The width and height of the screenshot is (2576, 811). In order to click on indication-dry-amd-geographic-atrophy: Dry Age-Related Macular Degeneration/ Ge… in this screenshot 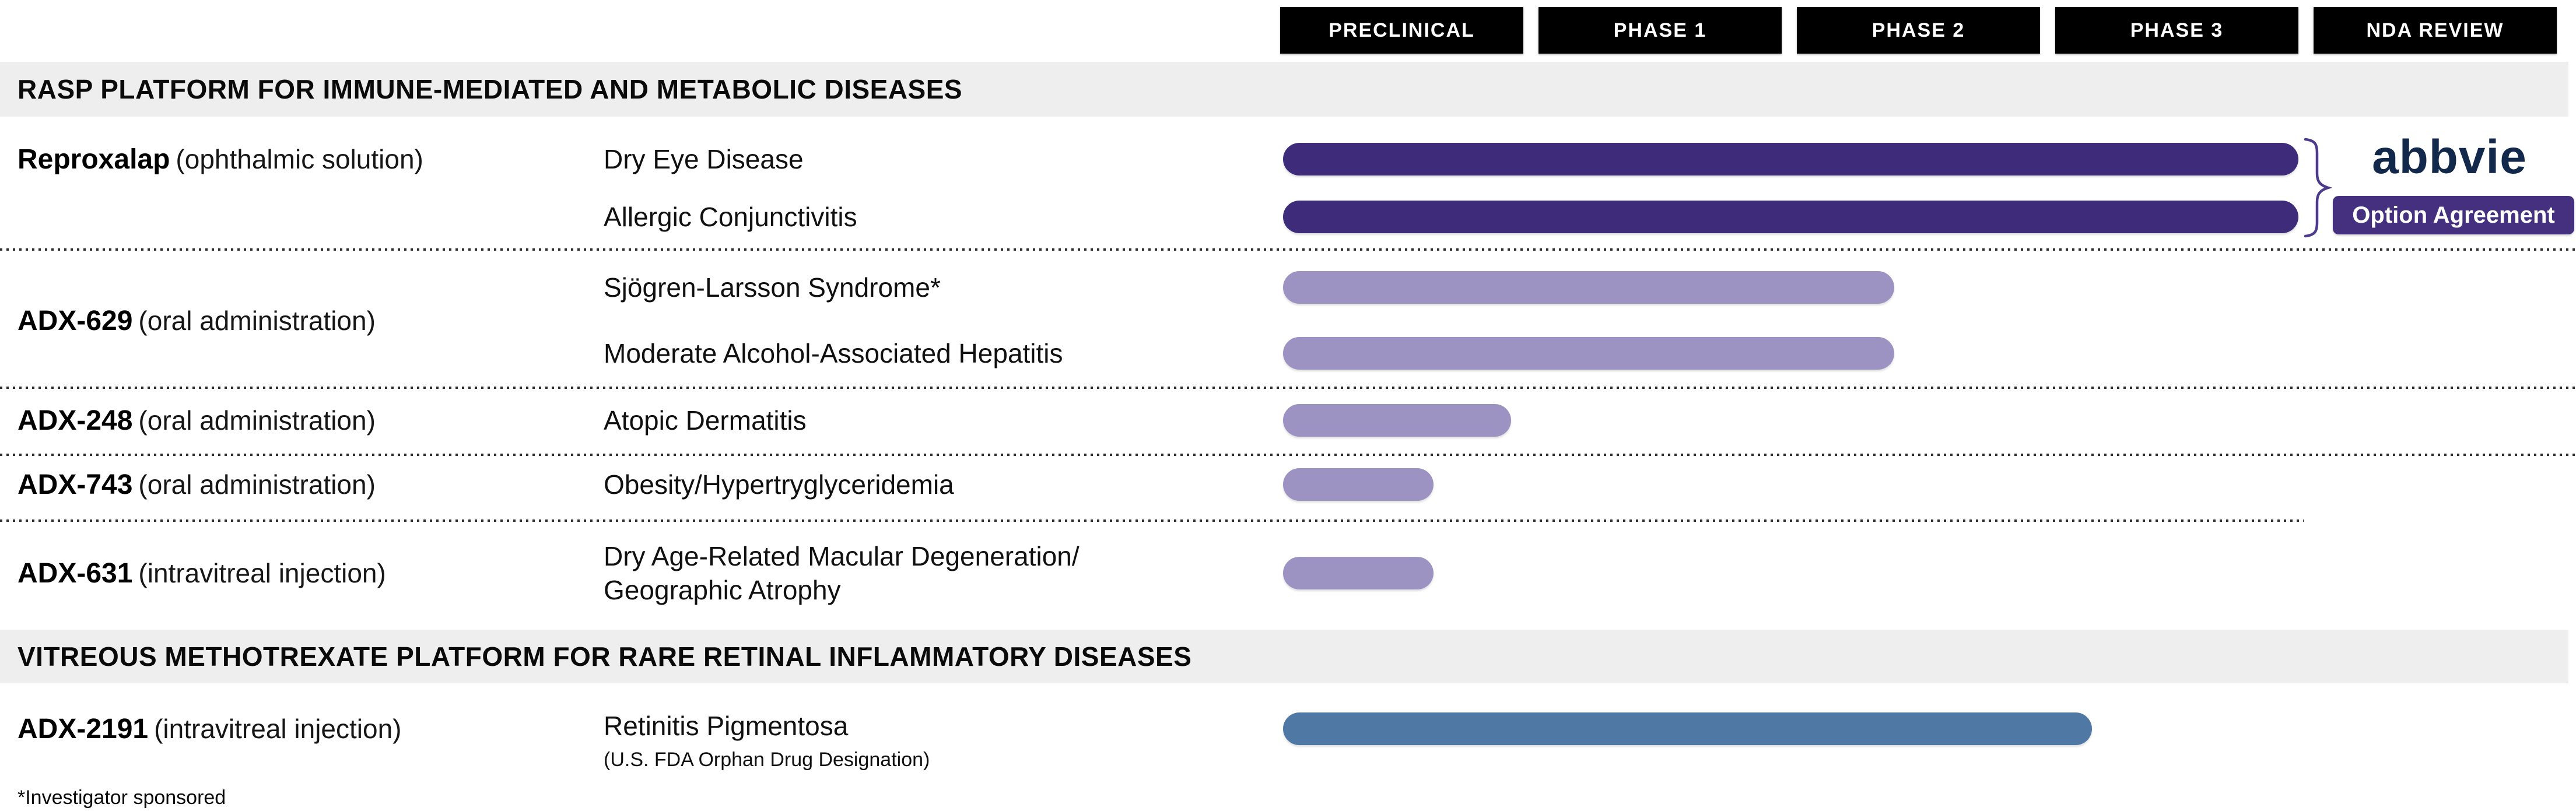, I will do `click(842, 573)`.